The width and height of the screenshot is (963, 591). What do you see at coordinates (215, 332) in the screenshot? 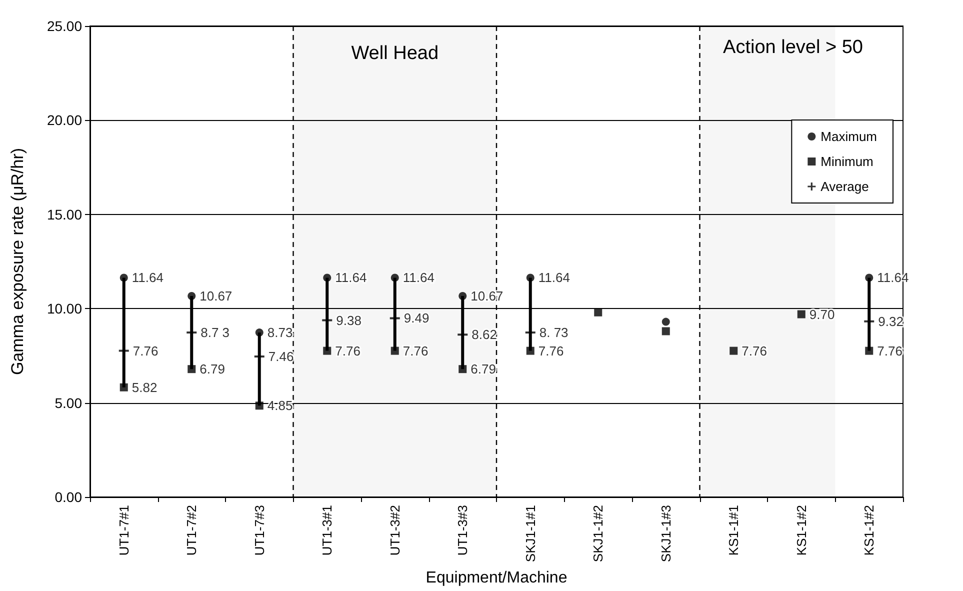
I see `data-label: 8.7 3` at bounding box center [215, 332].